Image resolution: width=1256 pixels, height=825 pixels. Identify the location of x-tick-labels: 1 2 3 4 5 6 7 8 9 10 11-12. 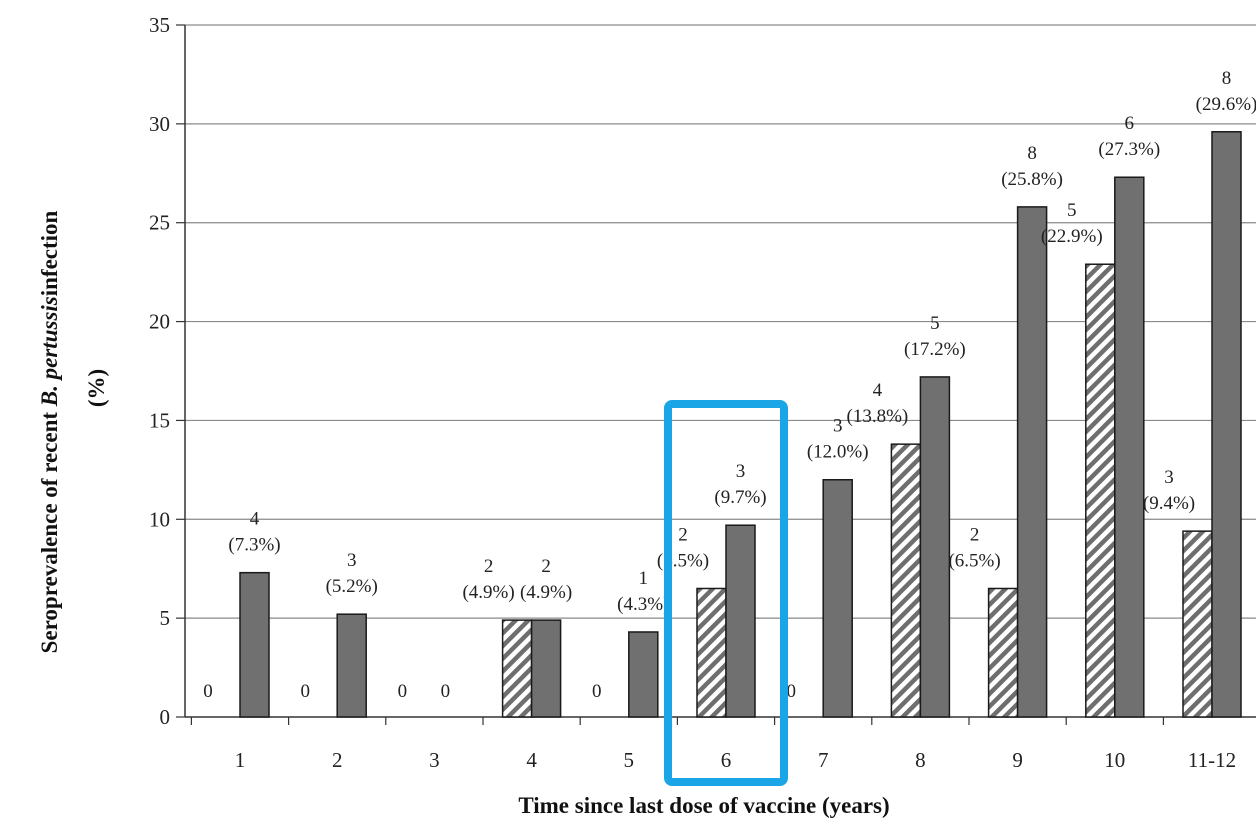
(735, 760).